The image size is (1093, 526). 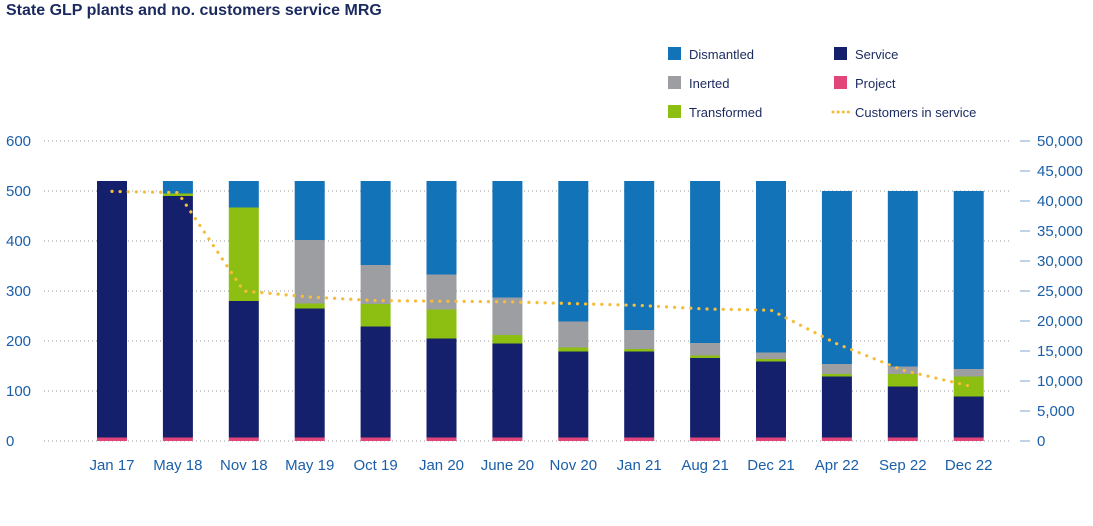 I want to click on x-tick-label: Sep 22, so click(x=903, y=465).